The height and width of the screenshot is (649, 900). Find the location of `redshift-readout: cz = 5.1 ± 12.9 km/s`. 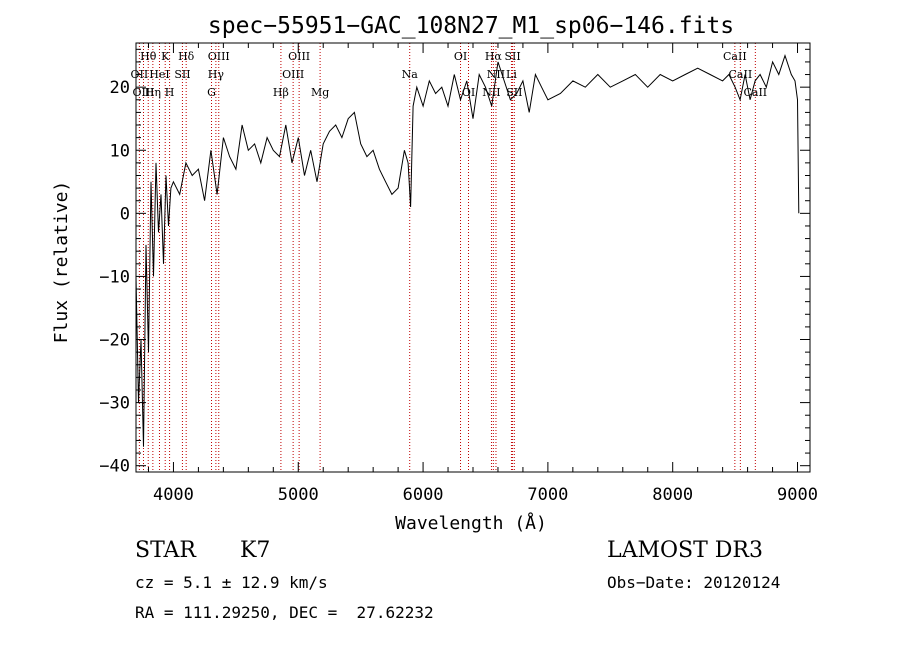

redshift-readout: cz = 5.1 ± 12.9 km/s is located at coordinates (231, 582).